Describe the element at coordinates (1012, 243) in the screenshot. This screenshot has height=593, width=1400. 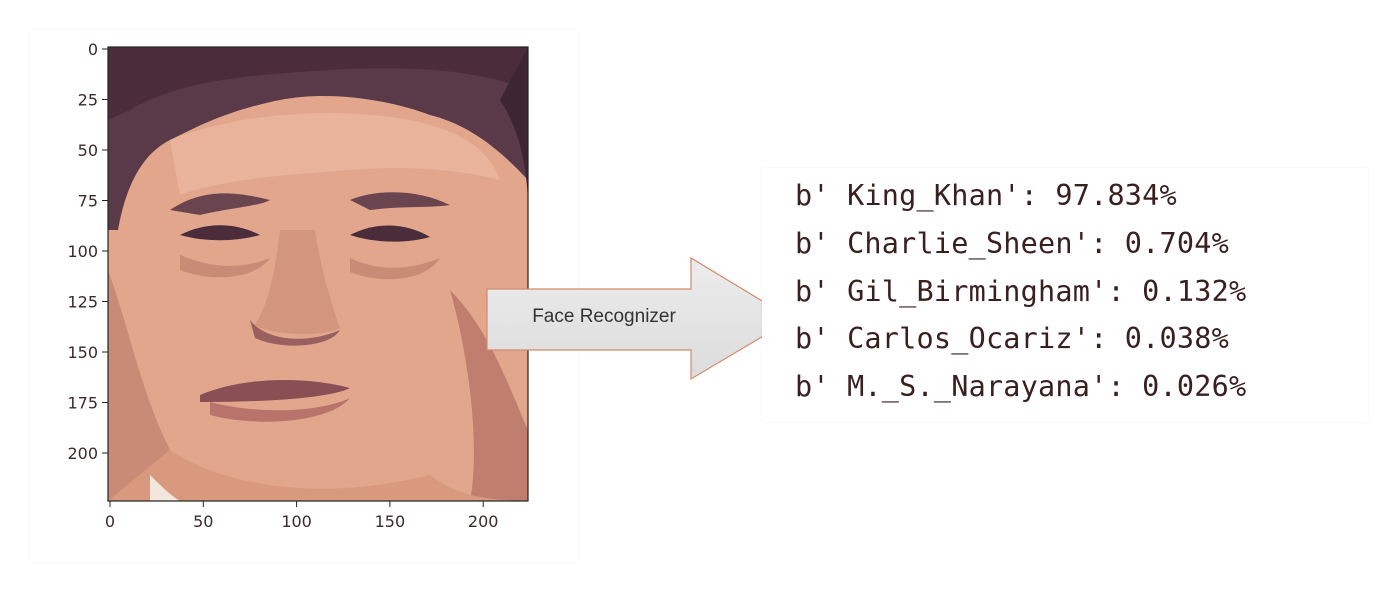
I see `prediction-line: b' Charlie_Sheen': 0.704%` at that location.